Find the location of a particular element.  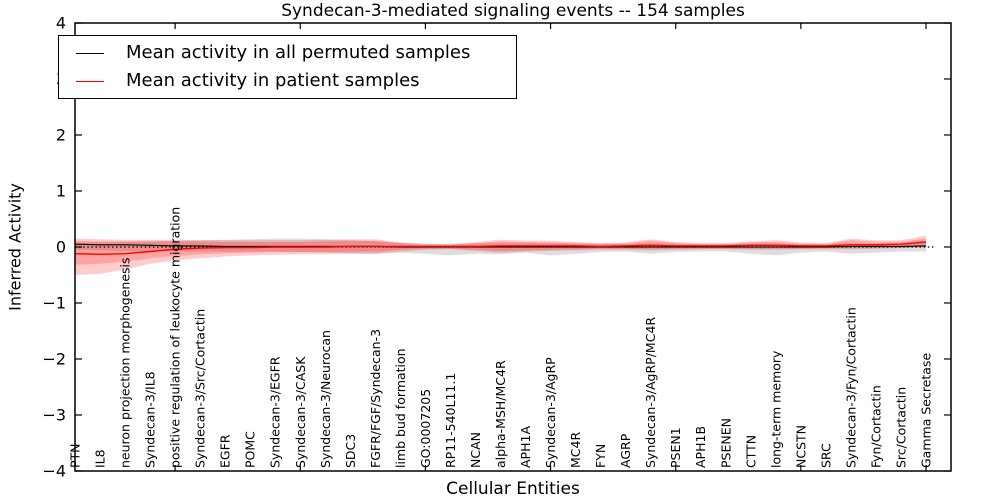

x-category-label: FYN is located at coordinates (600, 456).